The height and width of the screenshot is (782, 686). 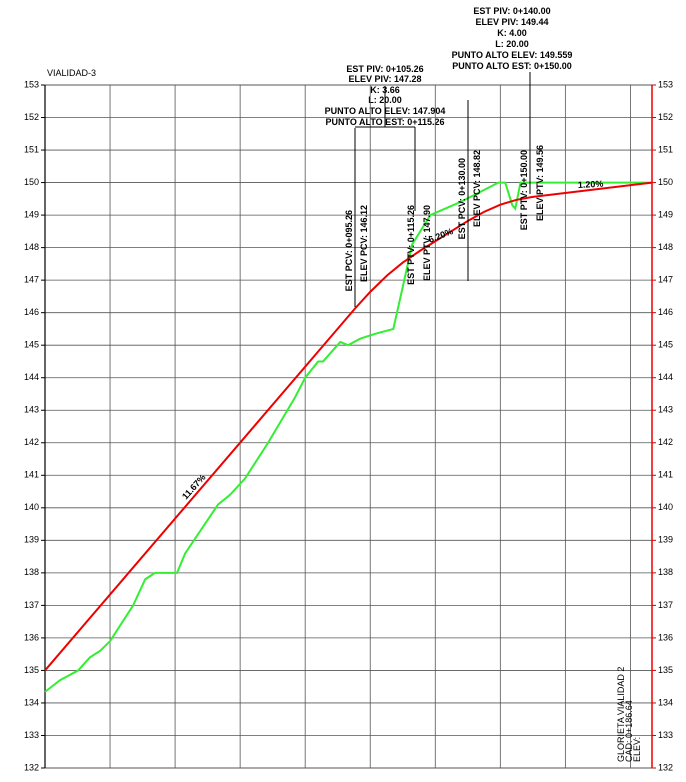 What do you see at coordinates (665, 702) in the screenshot?
I see `y2-tick-label: 134` at bounding box center [665, 702].